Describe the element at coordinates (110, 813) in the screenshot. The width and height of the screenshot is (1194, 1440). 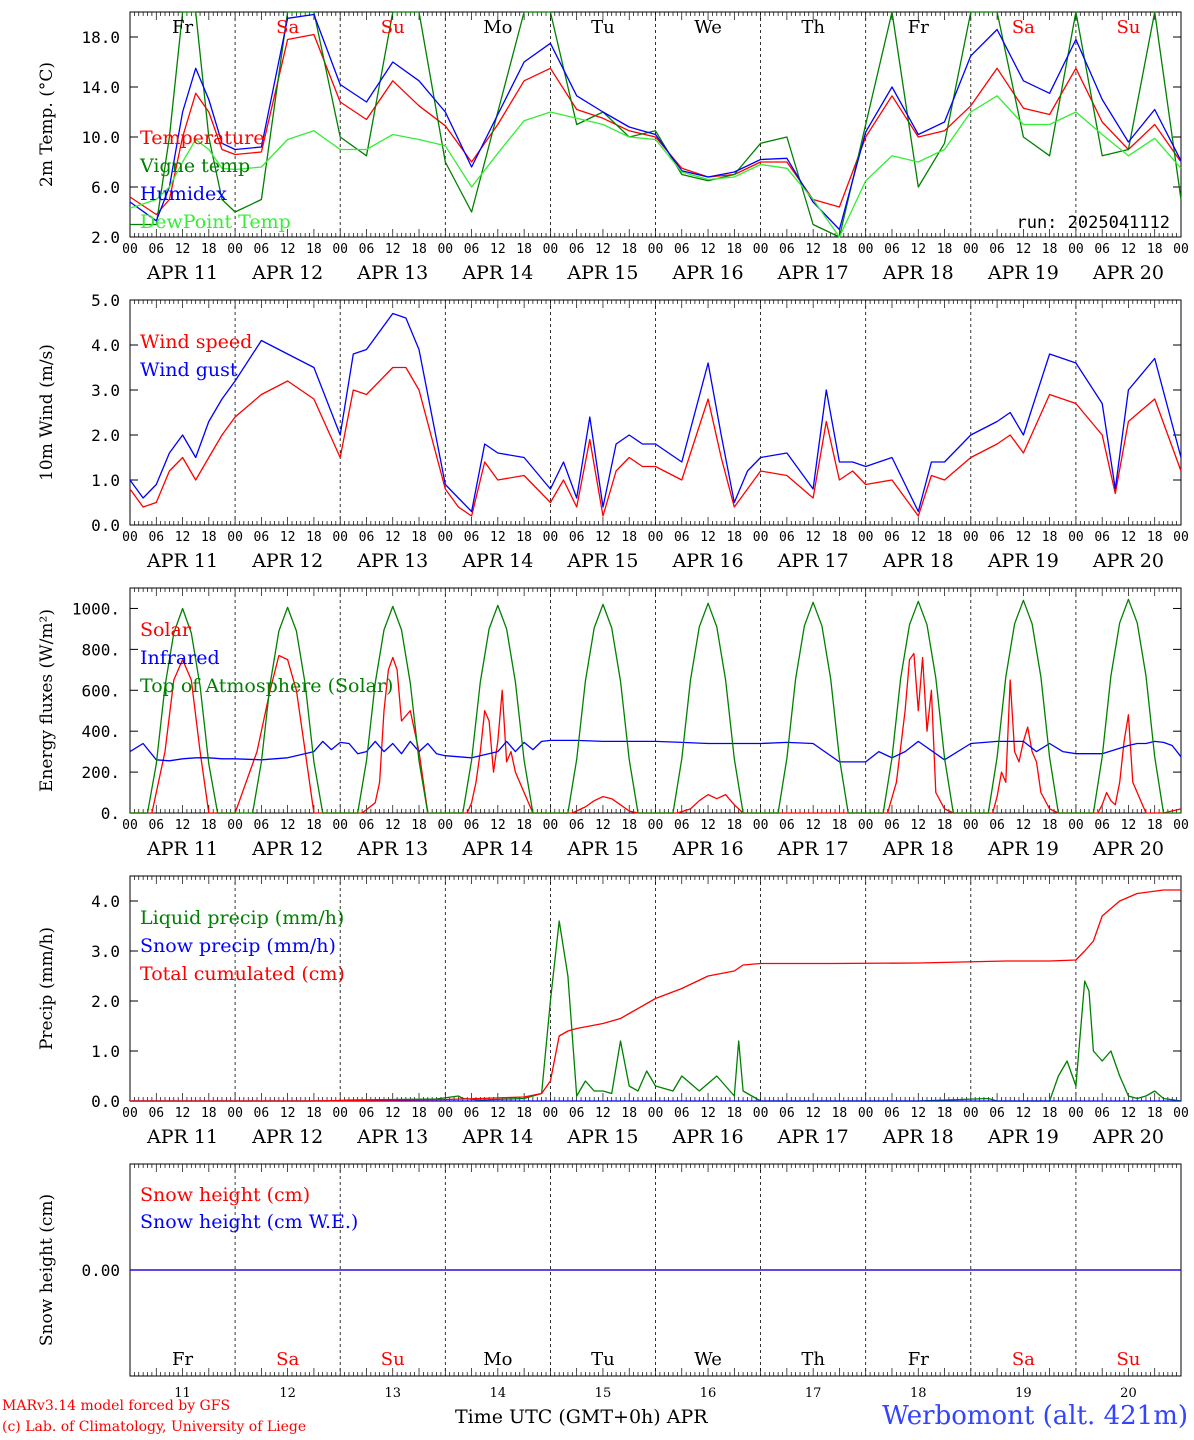
I see `y-tick-label: 0.` at that location.